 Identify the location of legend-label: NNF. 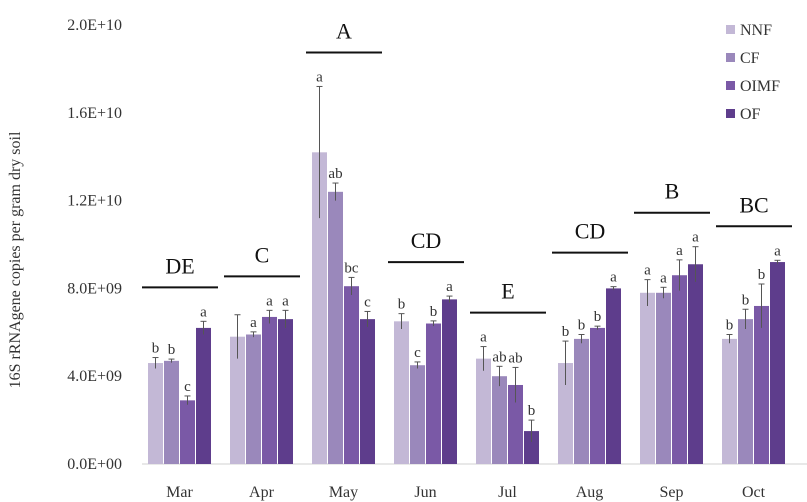
(756, 30).